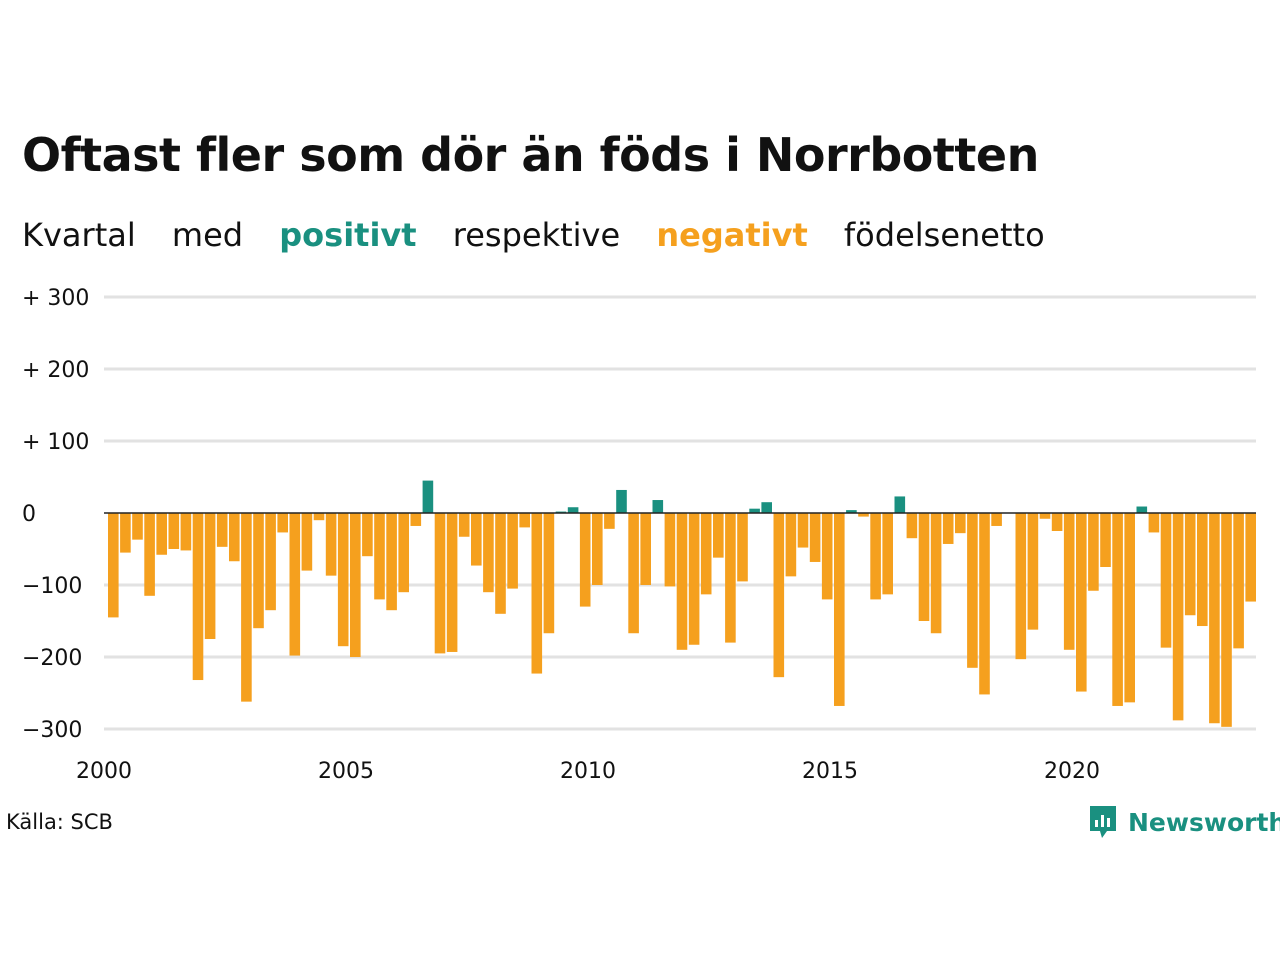 This screenshot has width=1280, height=960. I want to click on subtitle-word: med, so click(207, 235).